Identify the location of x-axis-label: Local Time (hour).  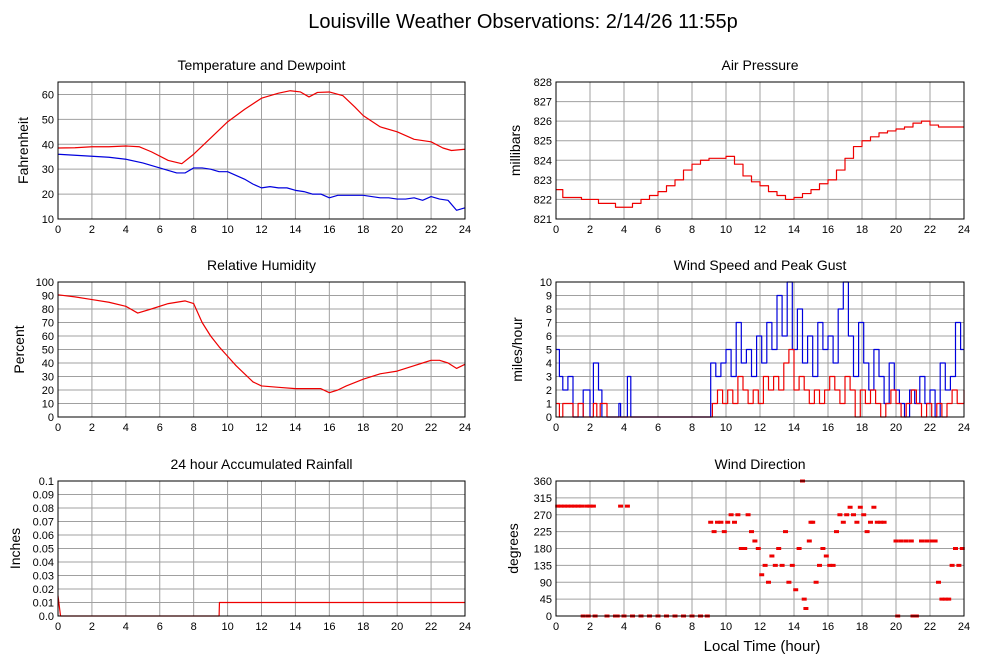
(762, 646).